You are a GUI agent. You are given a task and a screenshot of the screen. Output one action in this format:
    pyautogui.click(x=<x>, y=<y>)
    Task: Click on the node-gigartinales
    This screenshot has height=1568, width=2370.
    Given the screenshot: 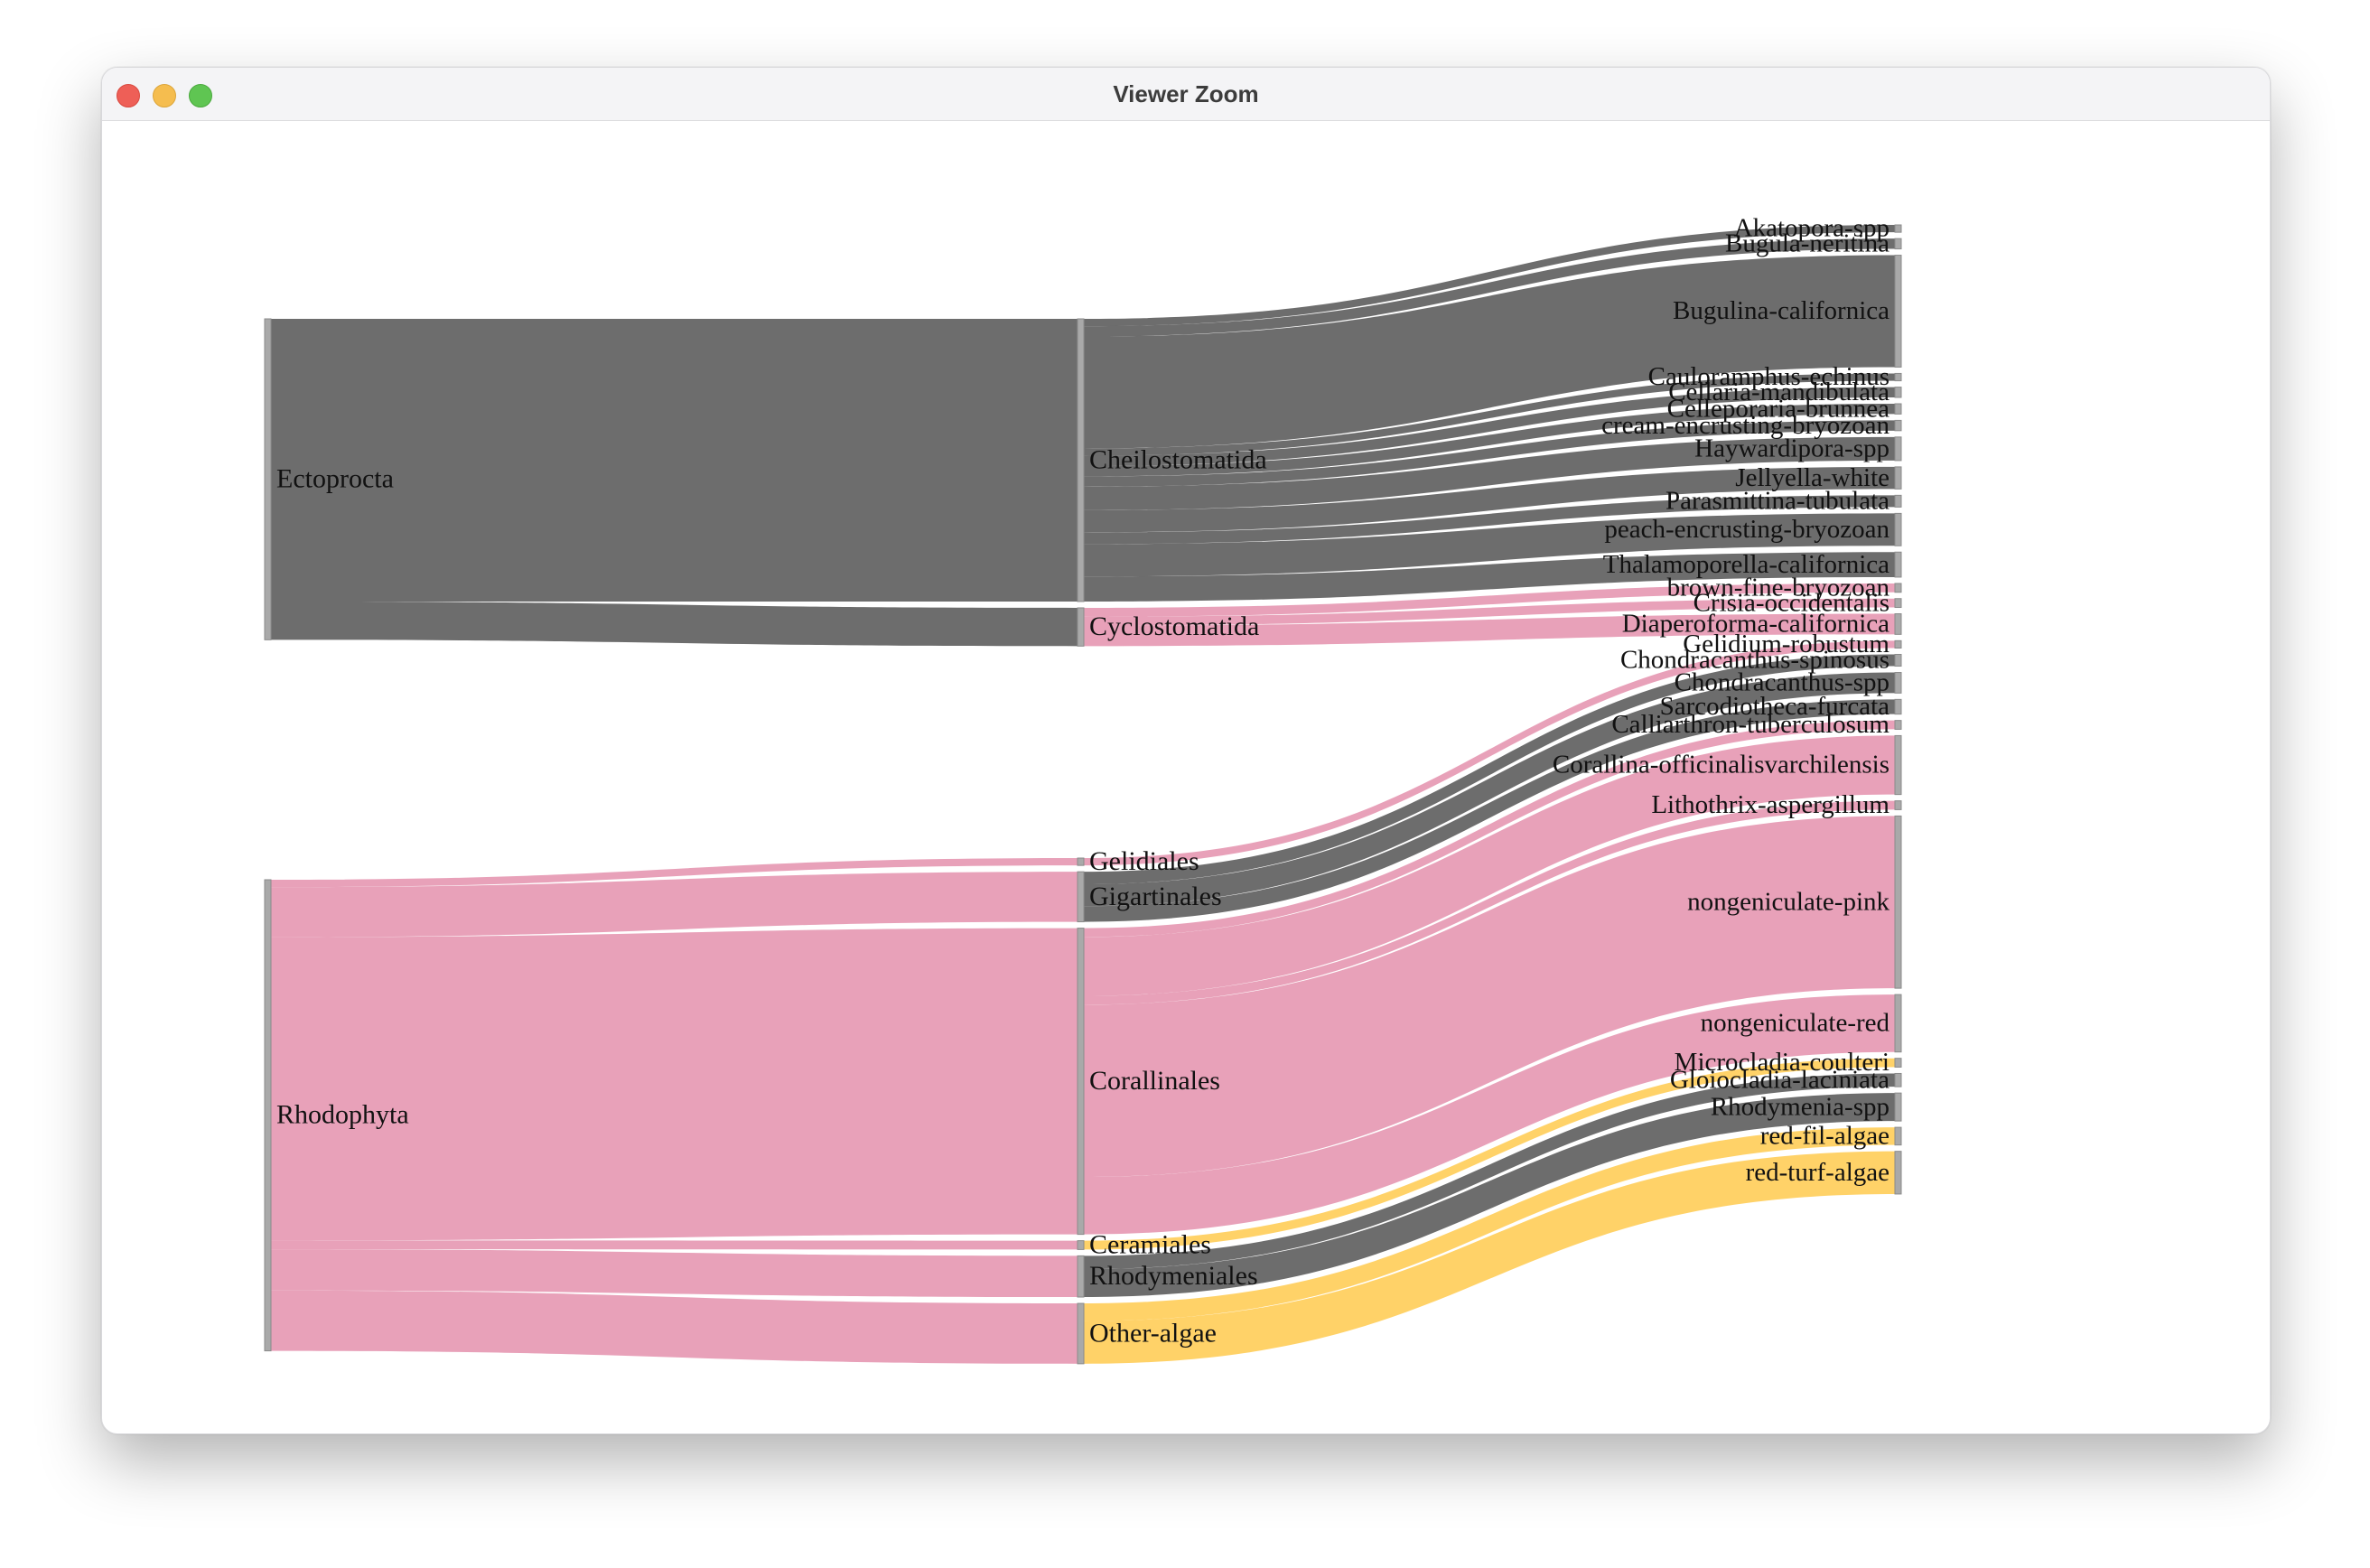 What is the action you would take?
    pyautogui.click(x=1081, y=897)
    